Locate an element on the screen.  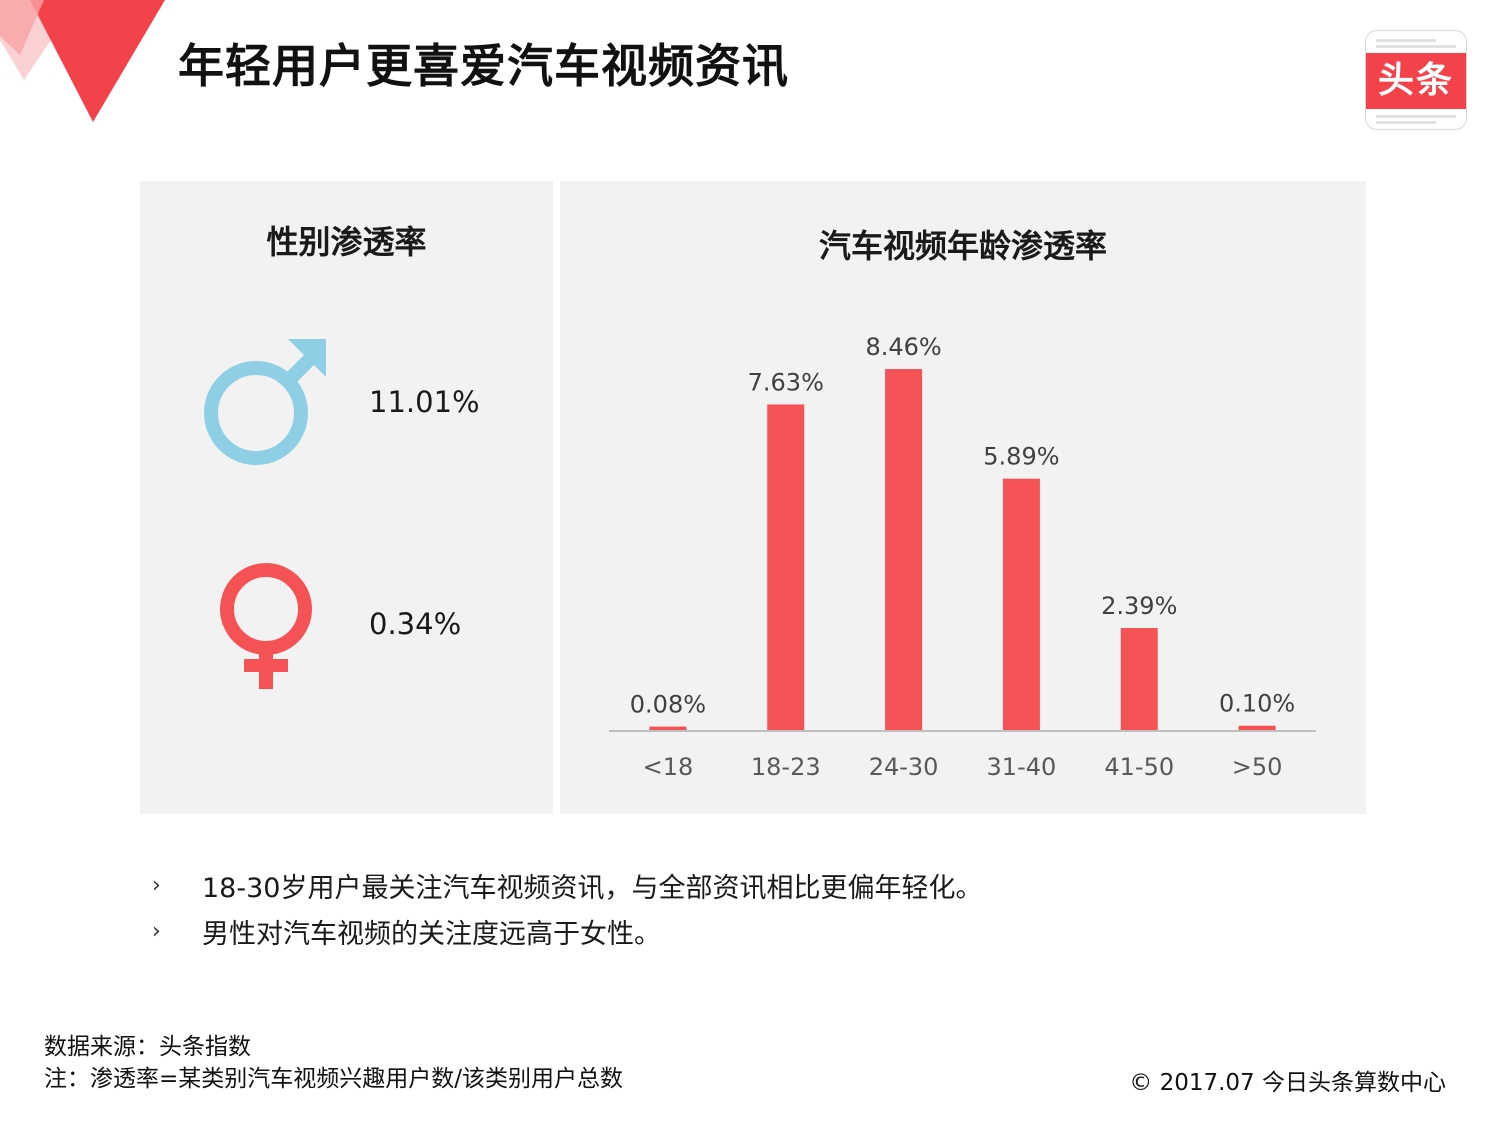
bar-value-label: 7.63% is located at coordinates (786, 382).